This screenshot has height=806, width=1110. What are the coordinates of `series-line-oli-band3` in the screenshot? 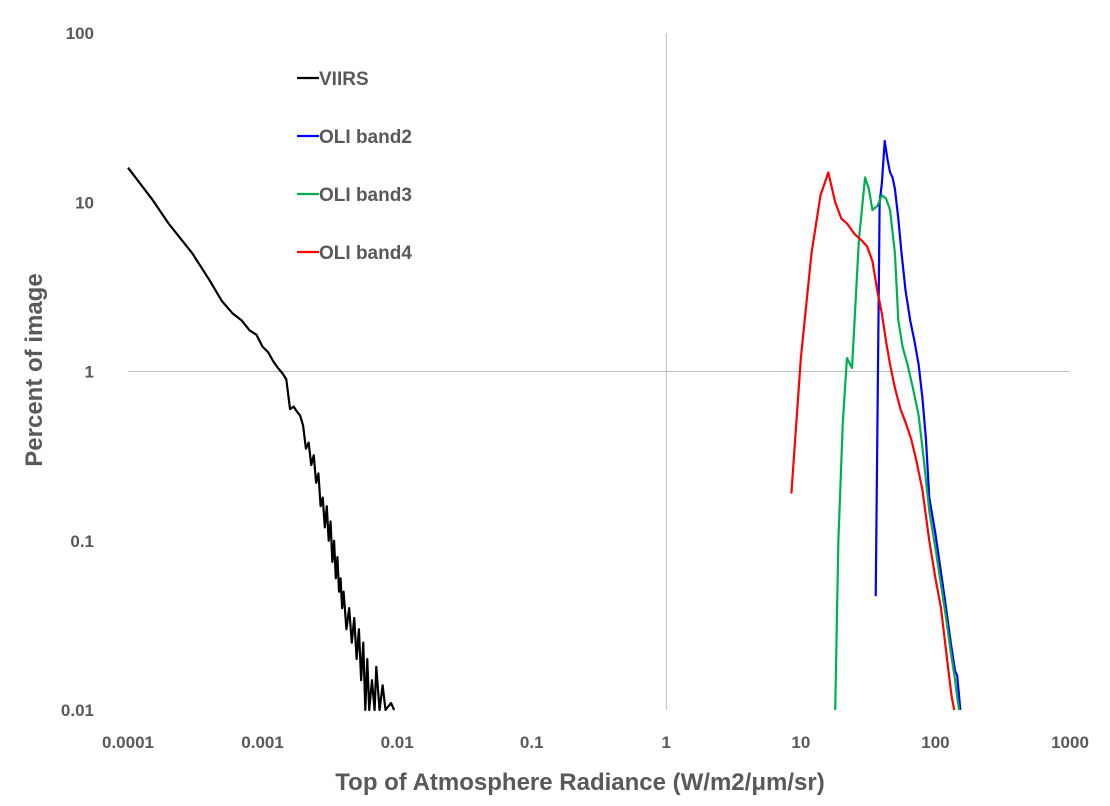 It's located at (897, 443).